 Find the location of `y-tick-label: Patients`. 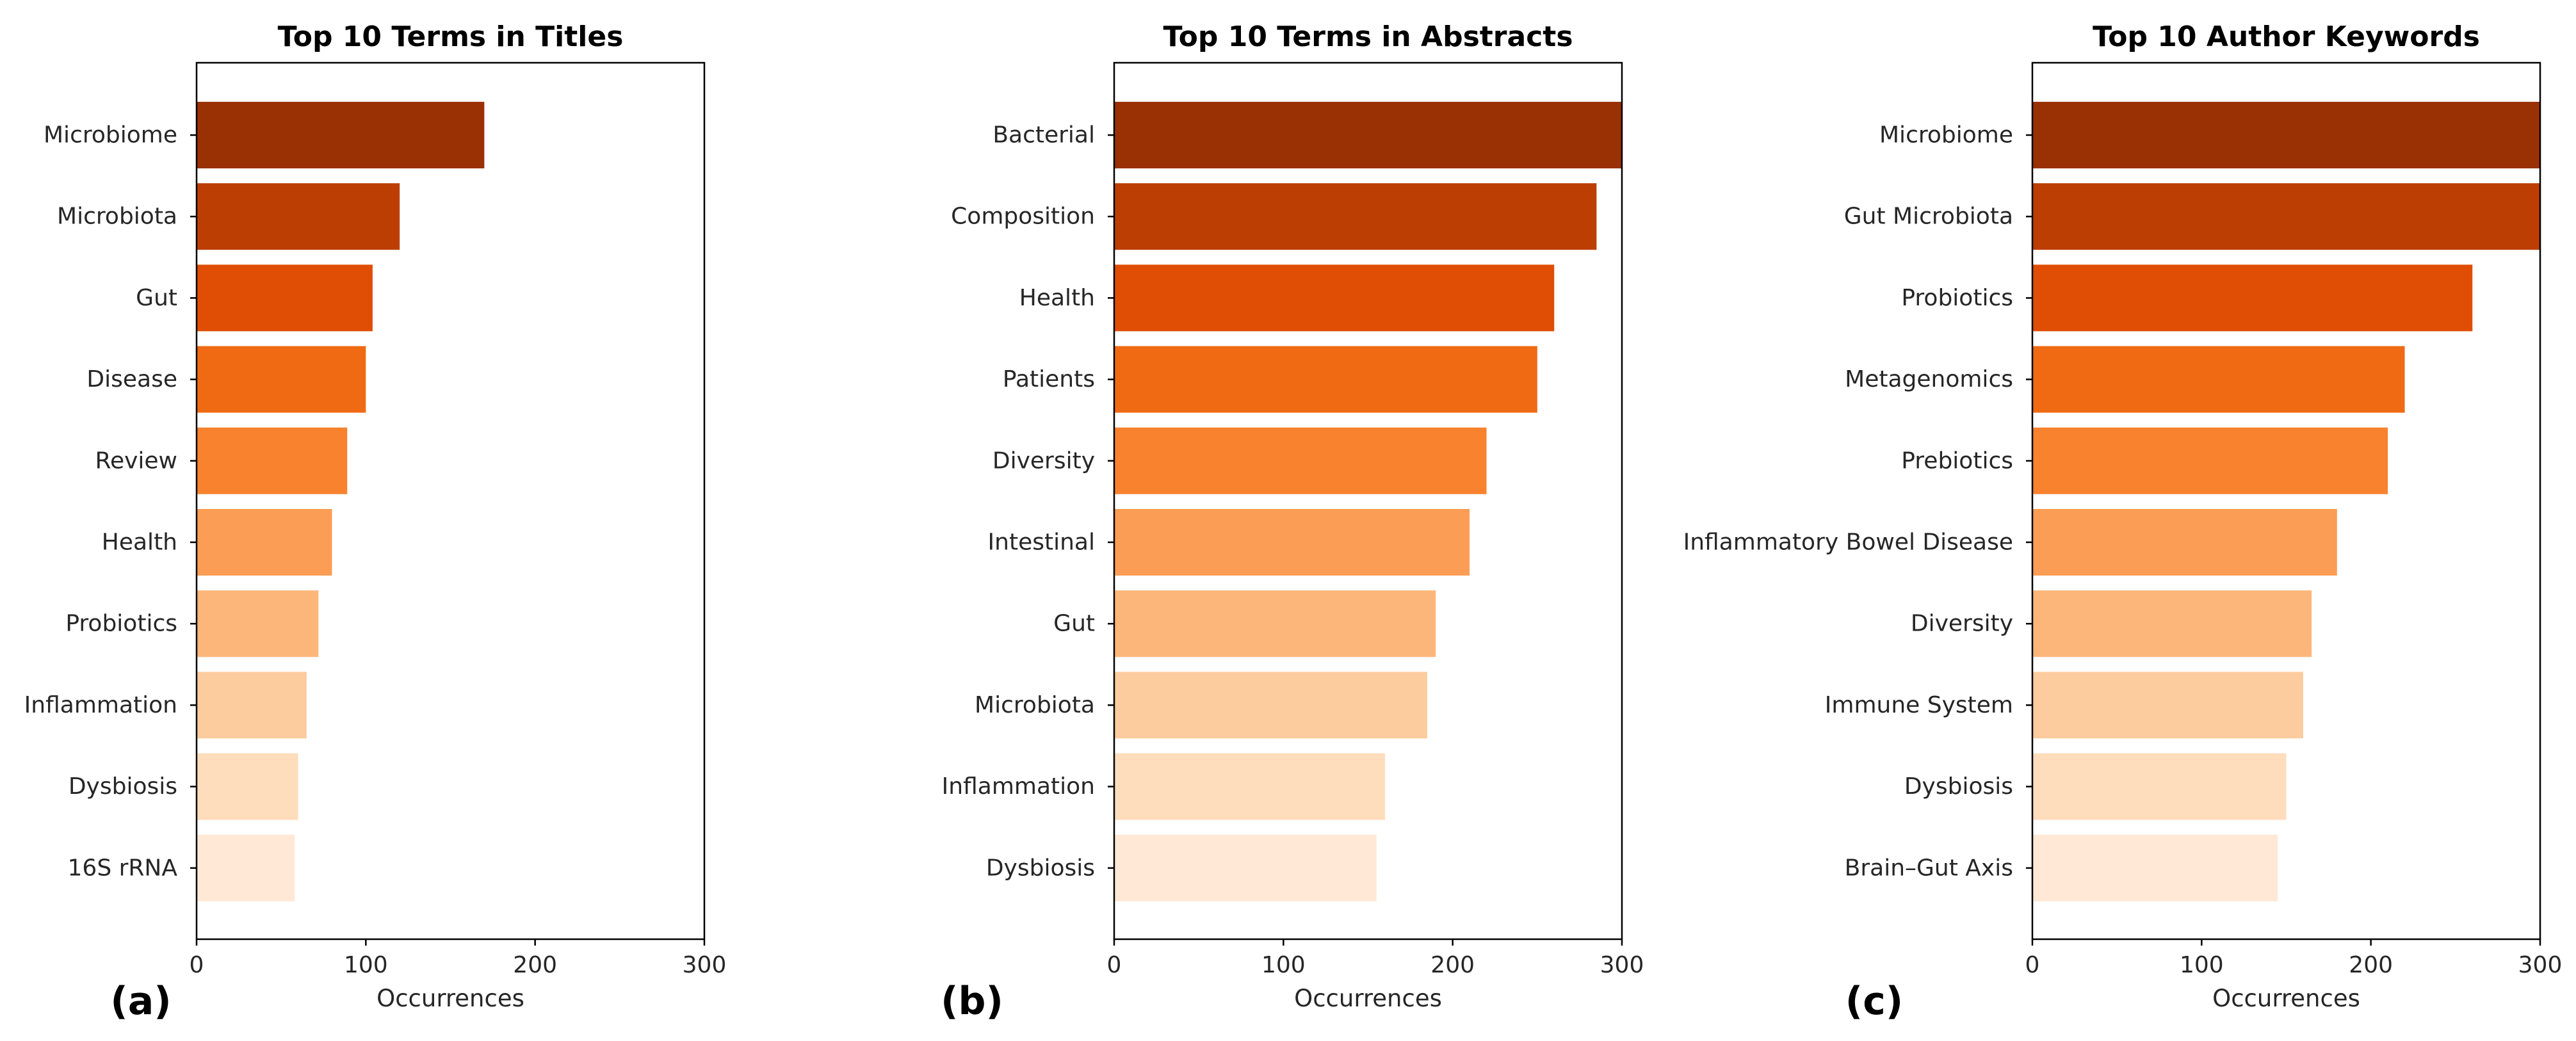

y-tick-label: Patients is located at coordinates (1049, 379).